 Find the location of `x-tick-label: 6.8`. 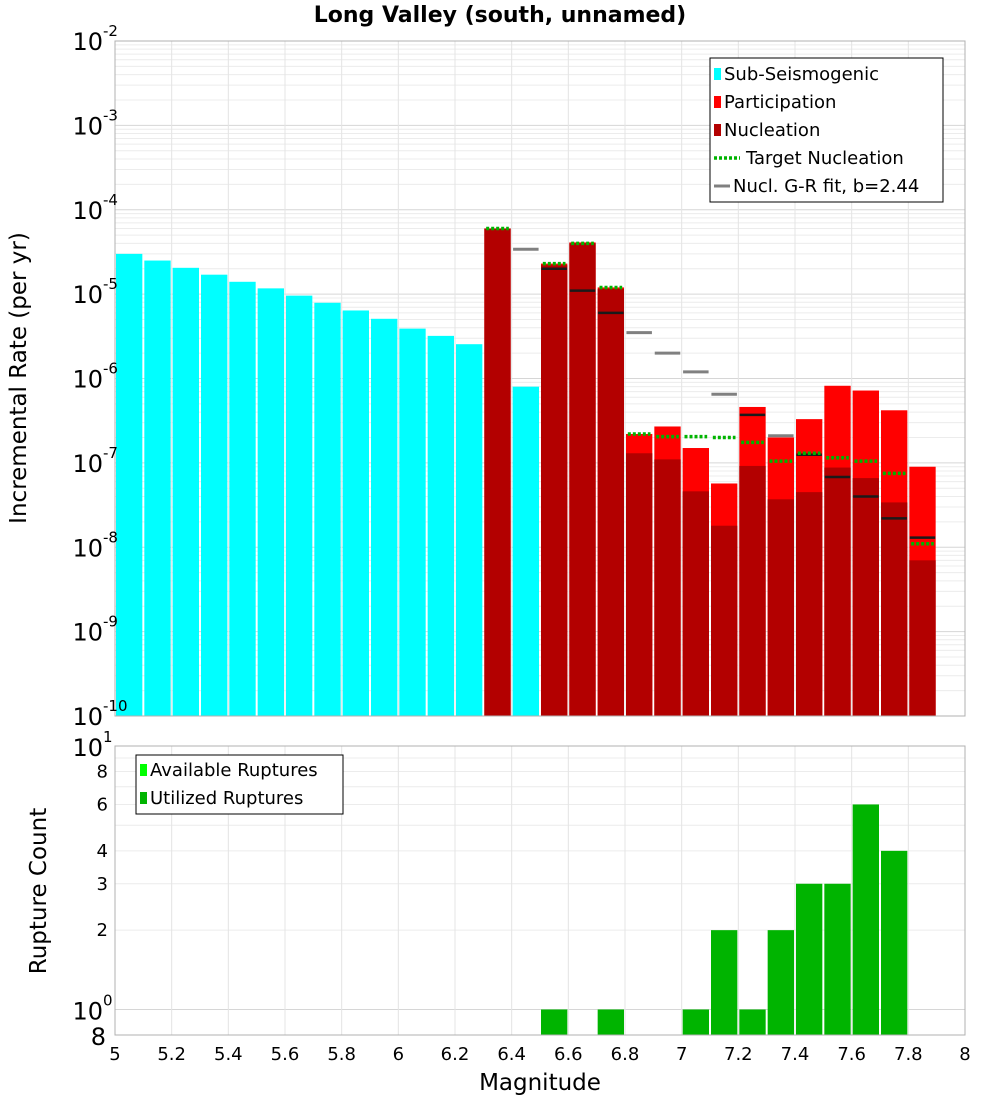

x-tick-label: 6.8 is located at coordinates (625, 1054).